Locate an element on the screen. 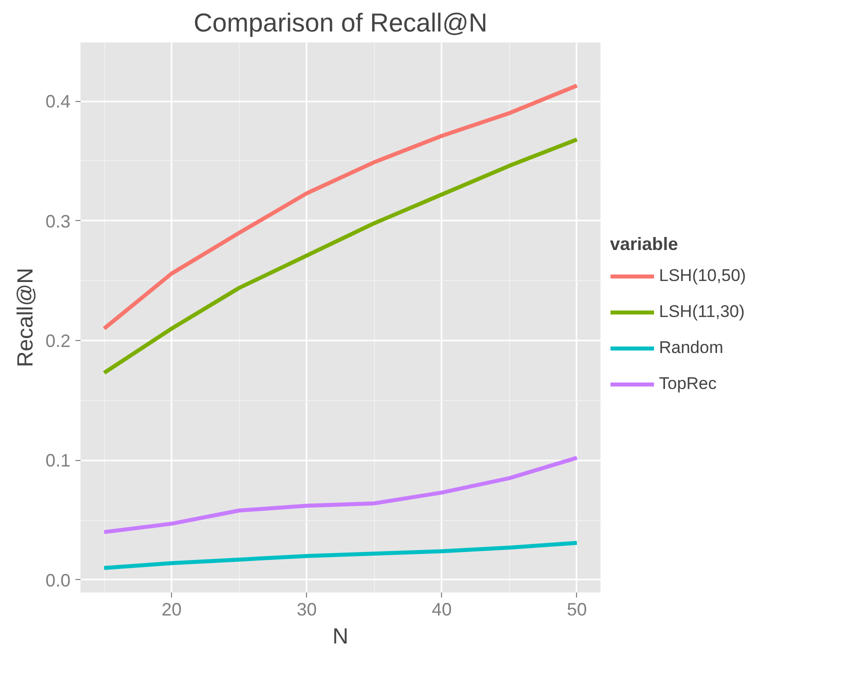  chart-title: Comparison of Recall@N is located at coordinates (341, 23).